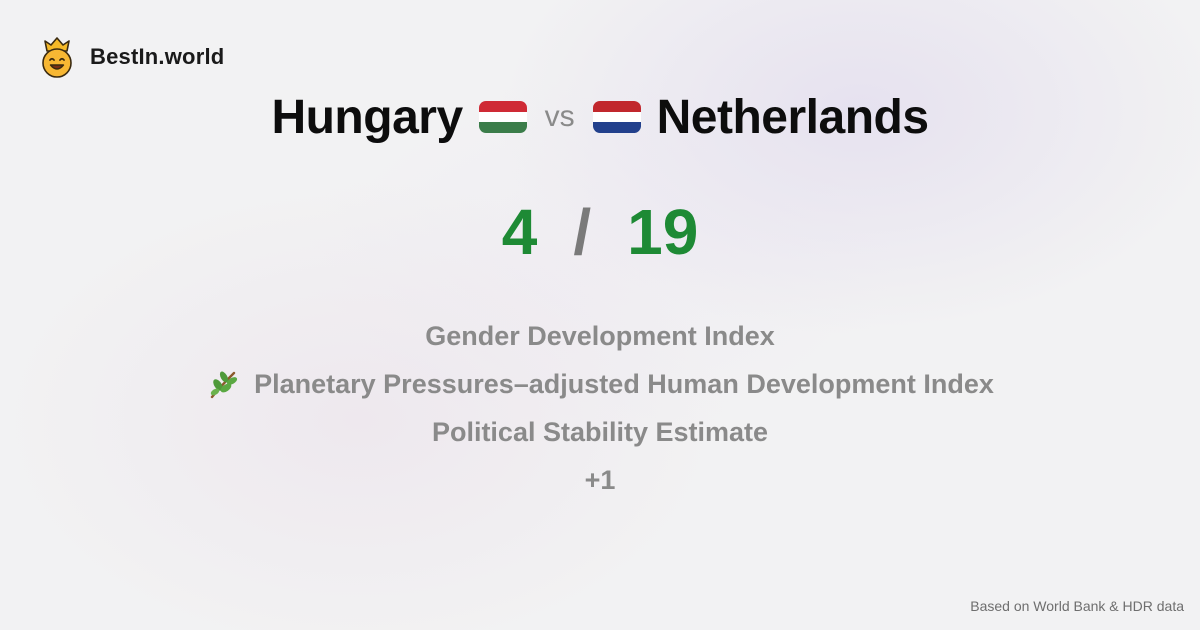 The height and width of the screenshot is (630, 1200). I want to click on brand: BestIn.world, so click(131, 57).